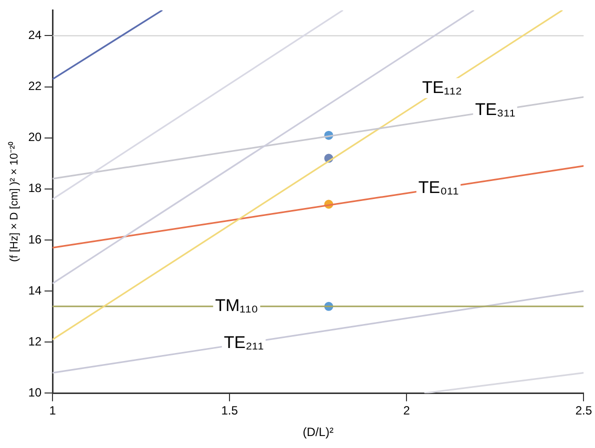 Image resolution: width=595 pixels, height=448 pixels. Describe the element at coordinates (318, 432) in the screenshot. I see `x-axis-title: (D/L)²` at that location.